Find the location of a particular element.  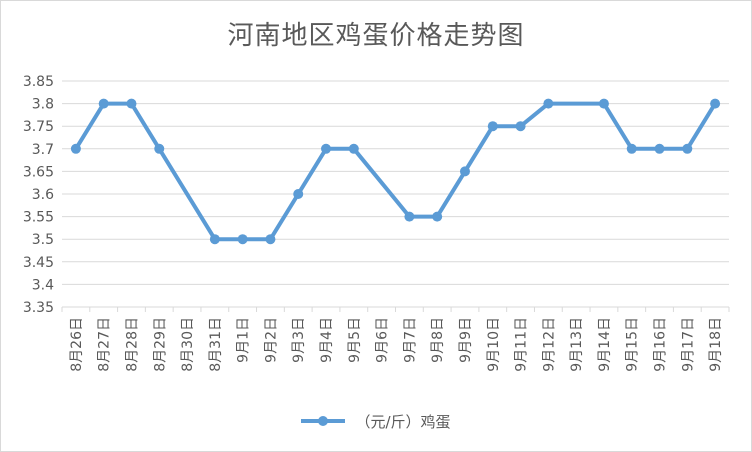

legend-series-marker is located at coordinates (323, 421).